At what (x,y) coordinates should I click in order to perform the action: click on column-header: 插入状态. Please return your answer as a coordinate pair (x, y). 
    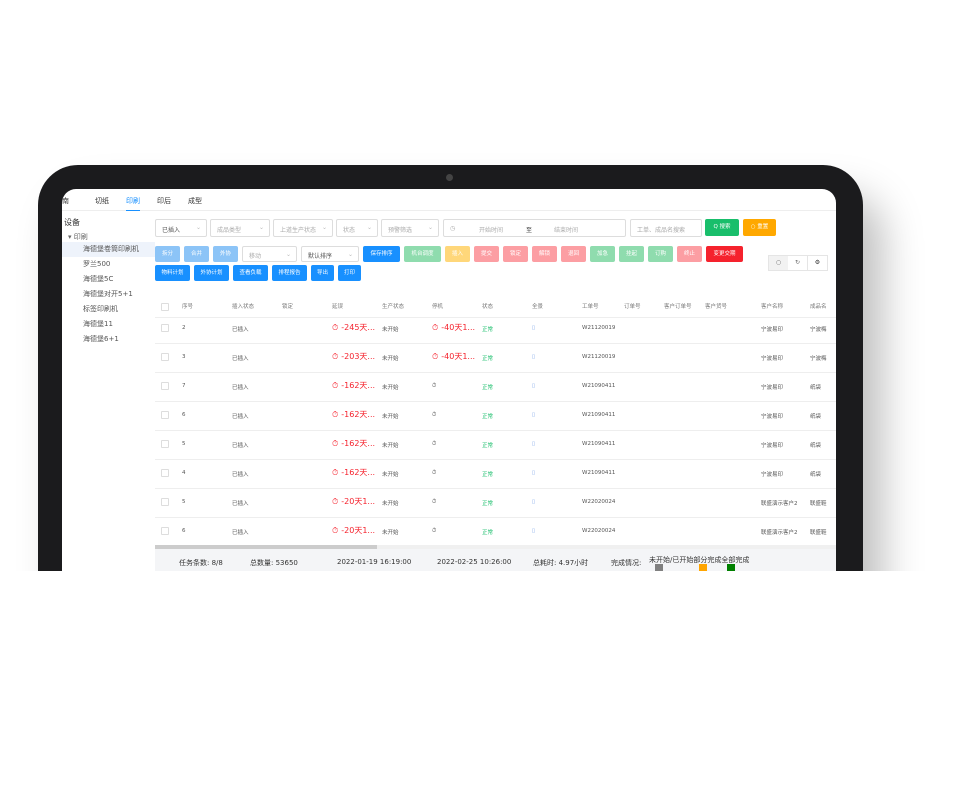
    Looking at the image, I should click on (243, 307).